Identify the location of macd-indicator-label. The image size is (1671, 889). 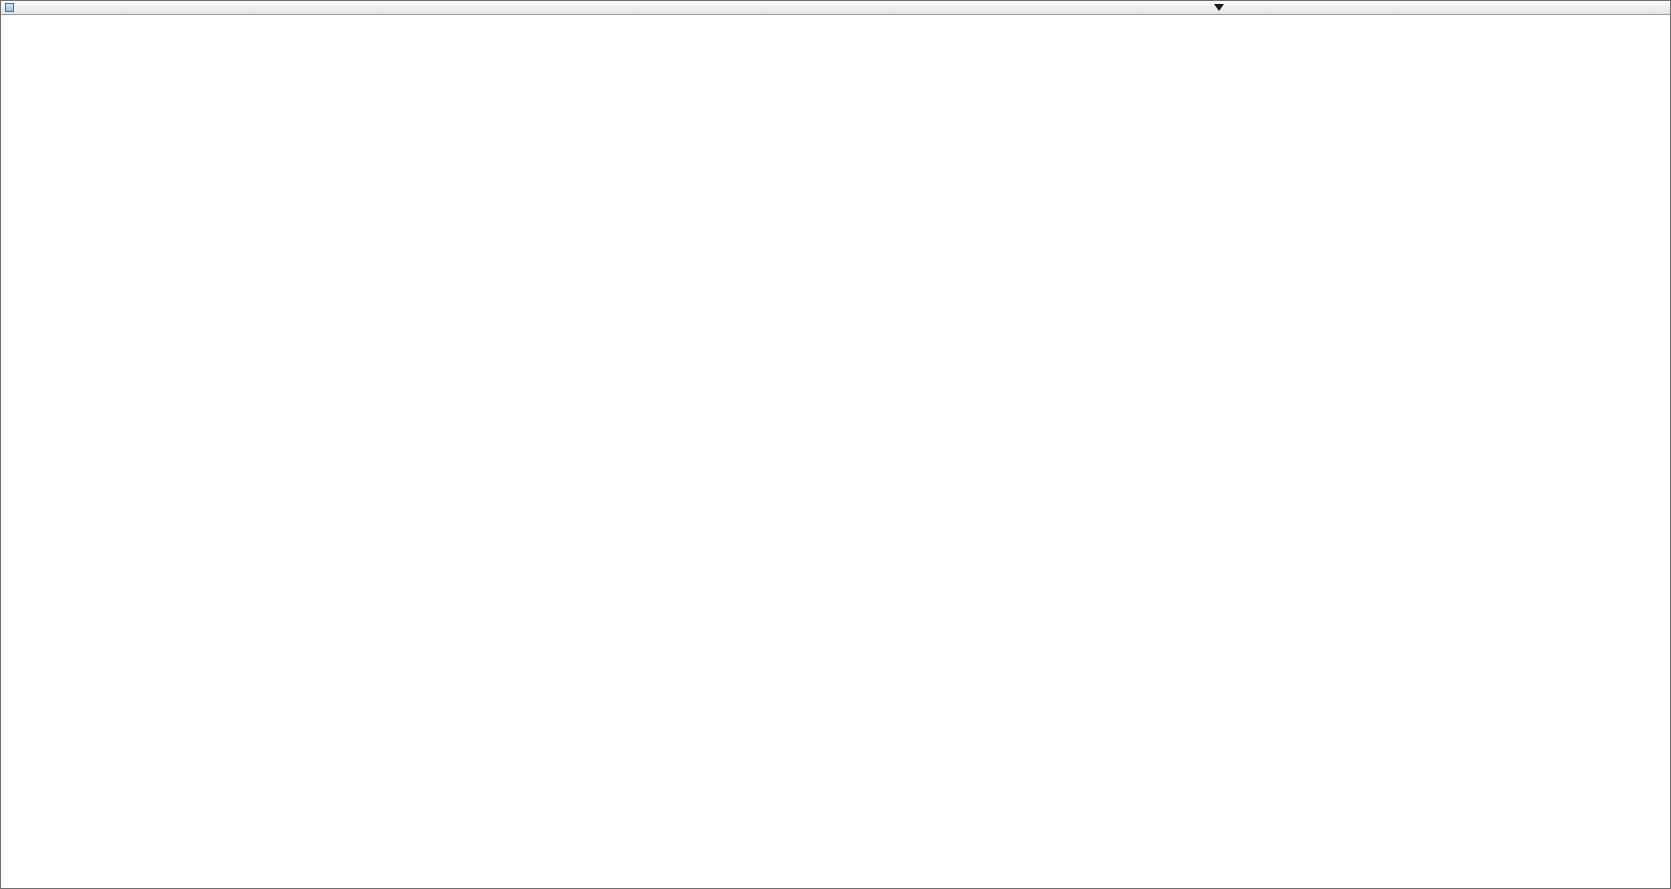
(13, 618).